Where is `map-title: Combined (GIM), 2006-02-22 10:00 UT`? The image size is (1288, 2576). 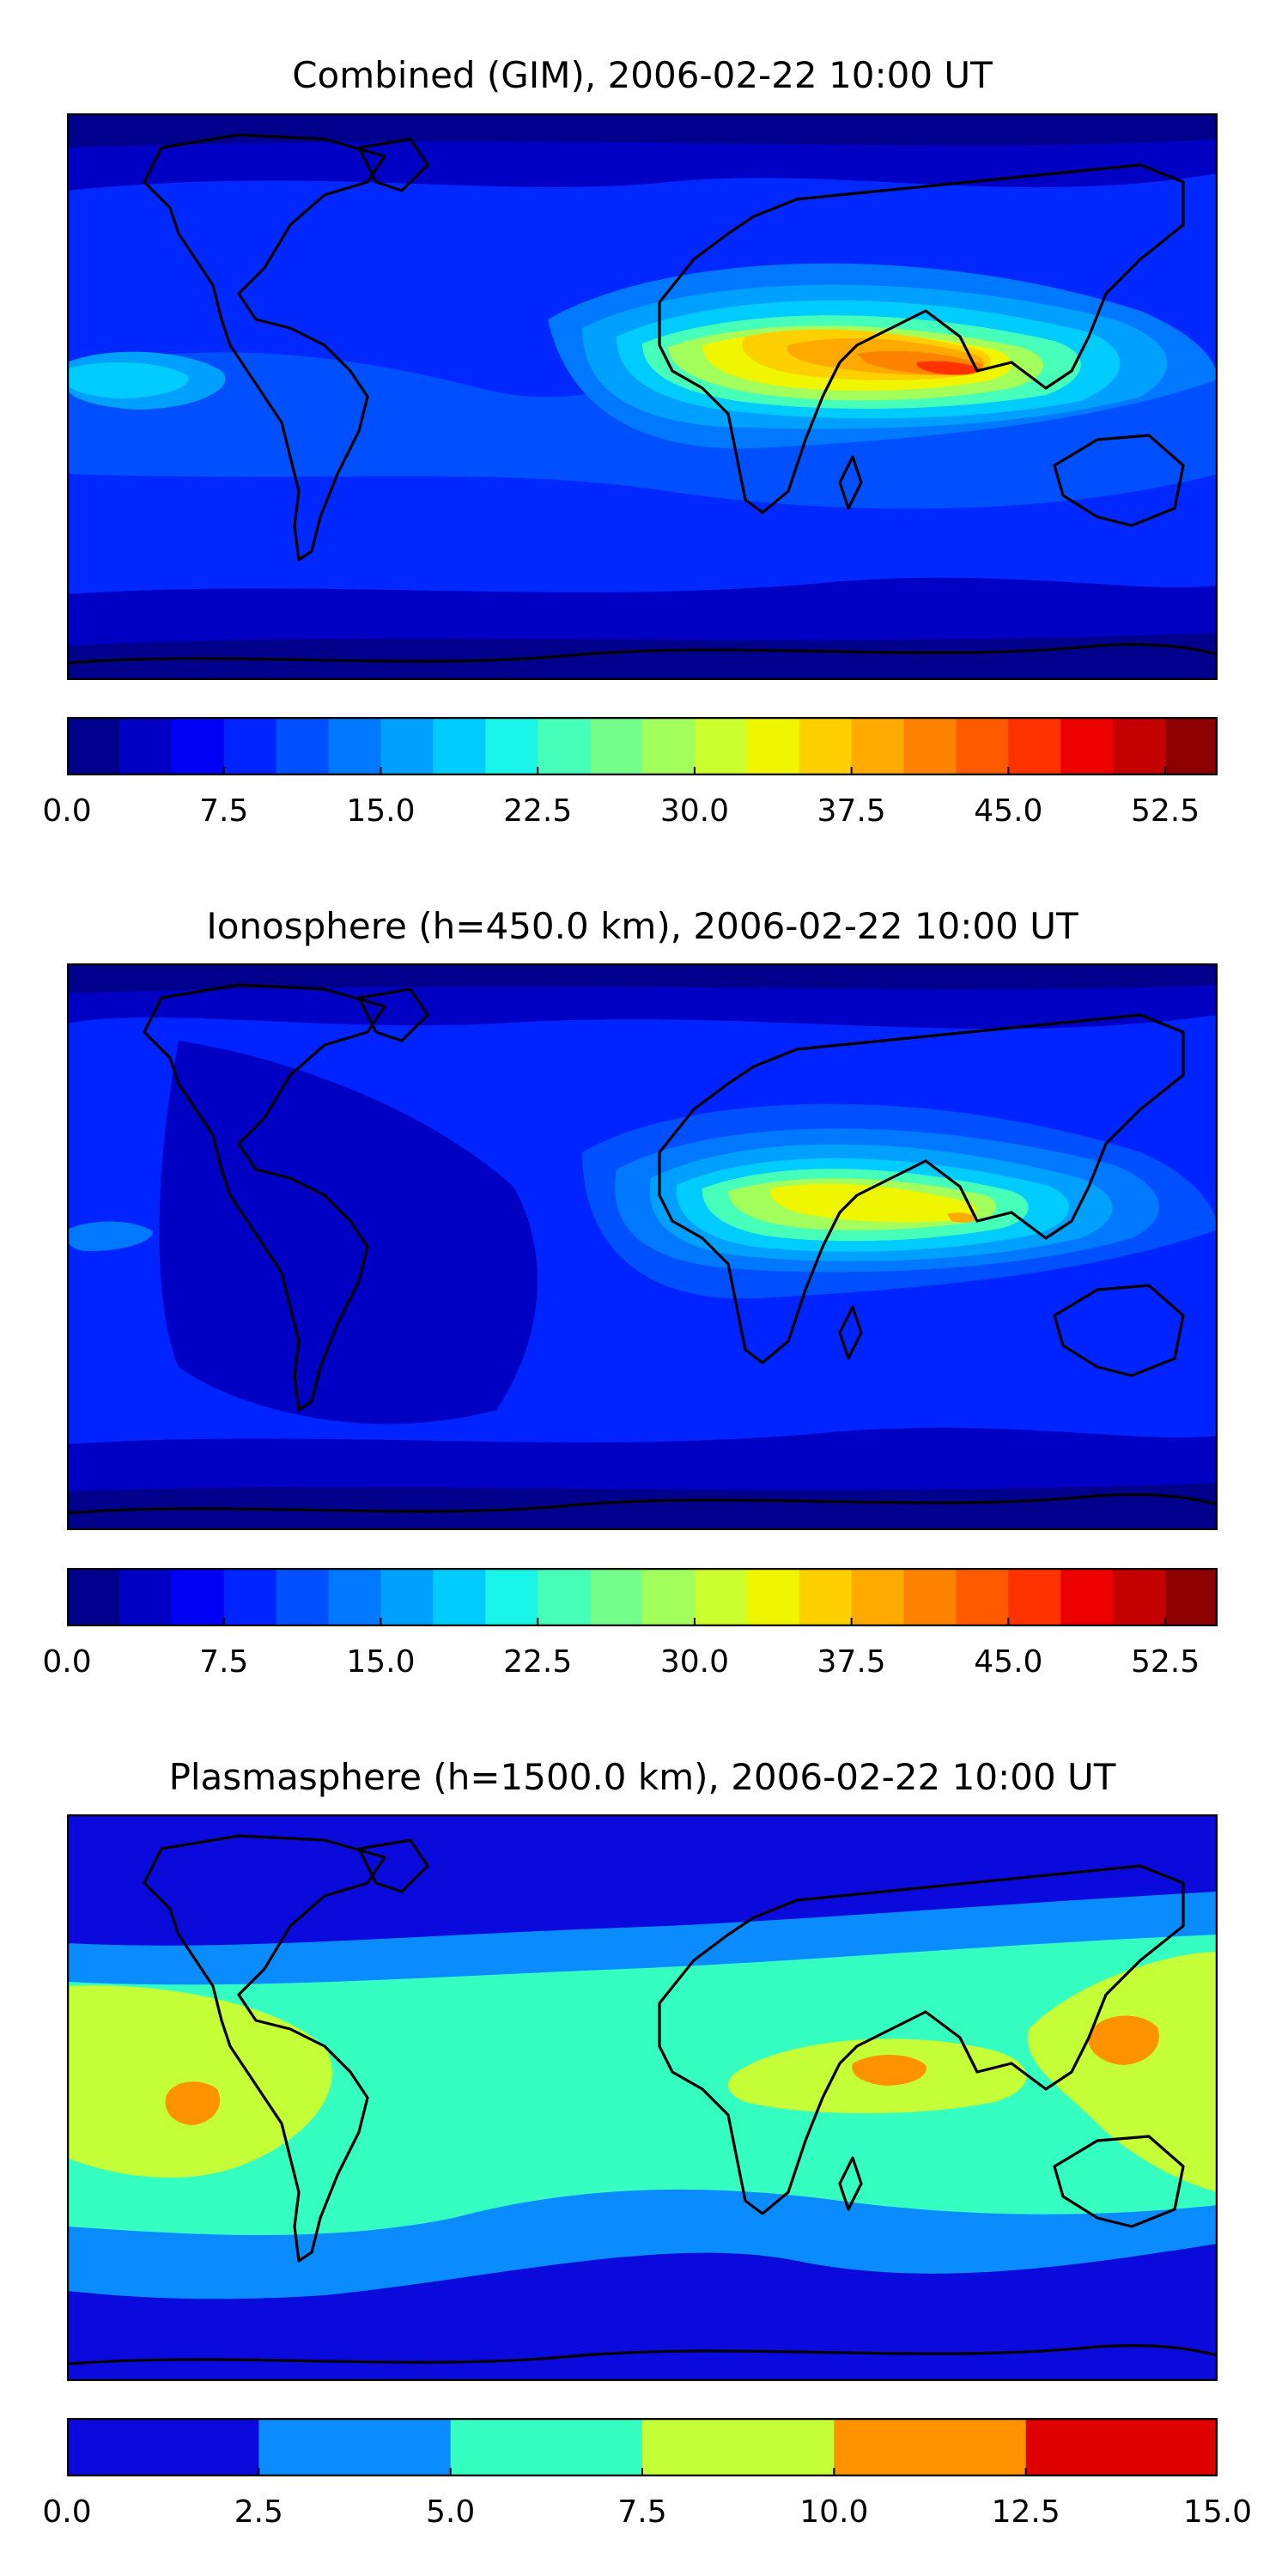
map-title: Combined (GIM), 2006-02-22 10:00 UT is located at coordinates (642, 75).